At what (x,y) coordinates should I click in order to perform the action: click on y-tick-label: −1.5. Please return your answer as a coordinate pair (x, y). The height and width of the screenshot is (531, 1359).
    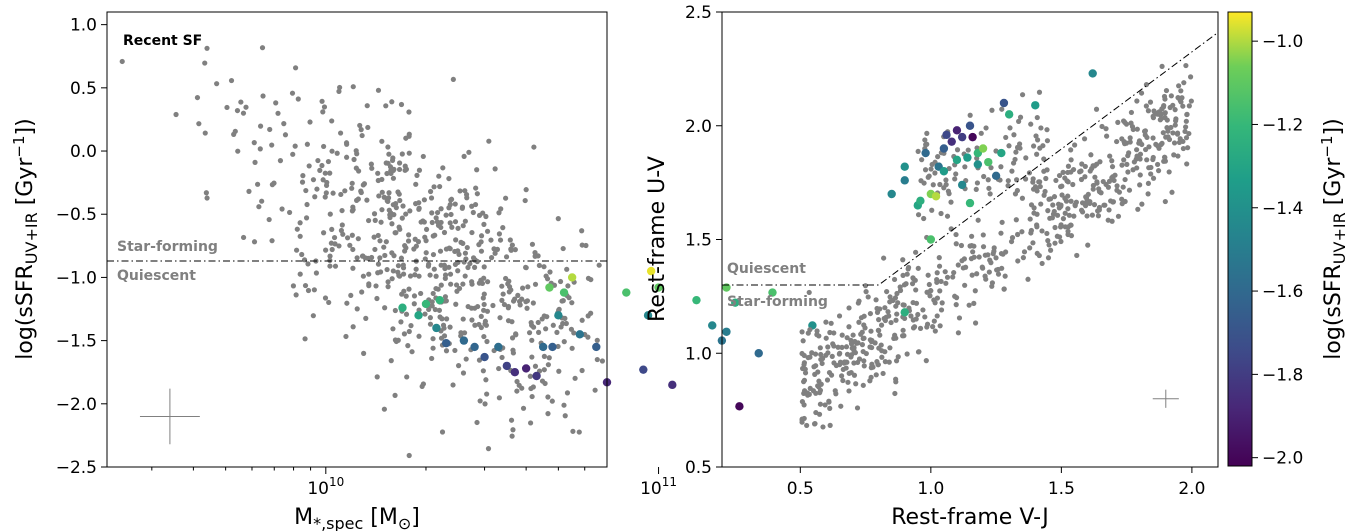
    Looking at the image, I should click on (76, 342).